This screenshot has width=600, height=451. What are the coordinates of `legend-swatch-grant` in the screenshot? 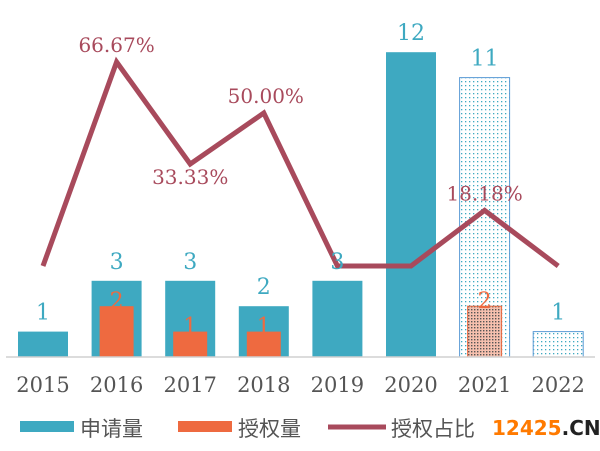 It's located at (205, 426).